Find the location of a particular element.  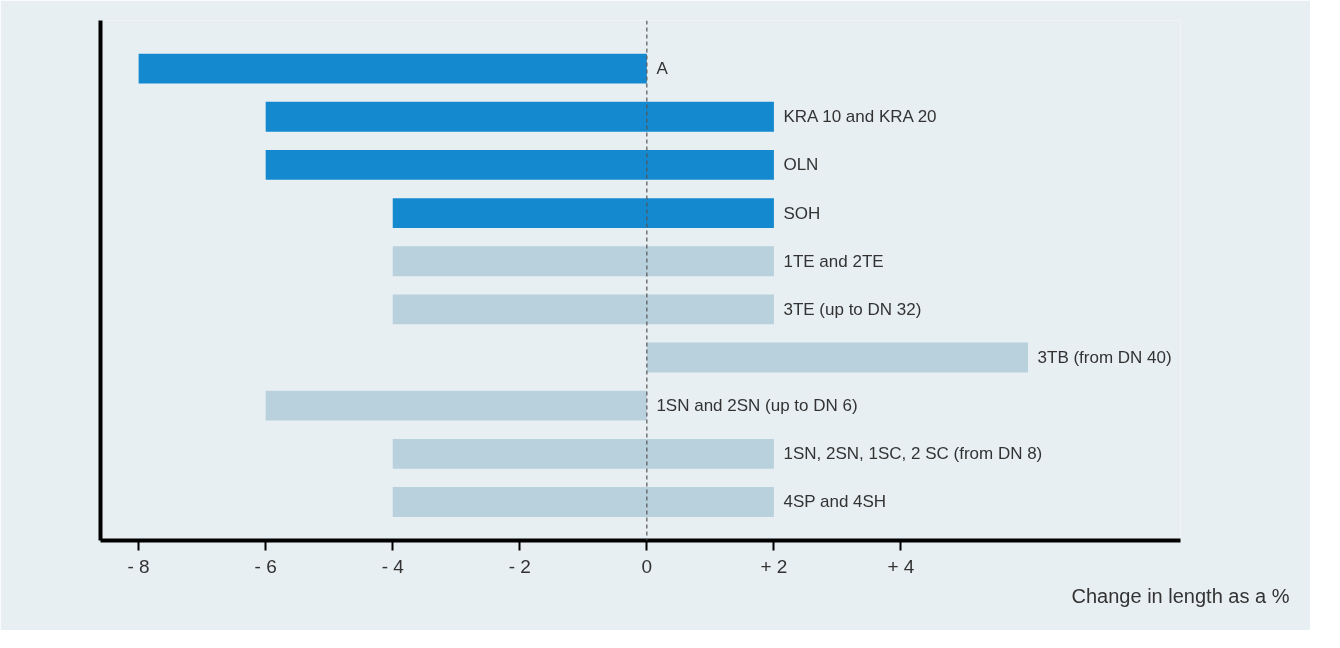

x-axis-title: Change in length as a % is located at coordinates (1180, 595).